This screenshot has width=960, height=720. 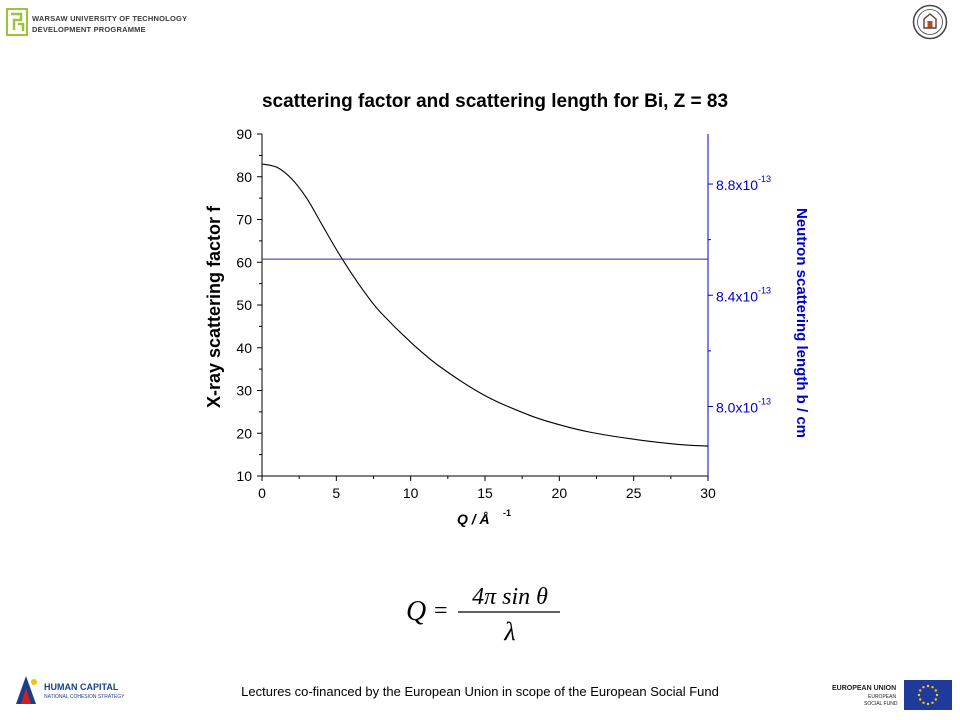 I want to click on x-axis-label: Q / Å, so click(x=473, y=519).